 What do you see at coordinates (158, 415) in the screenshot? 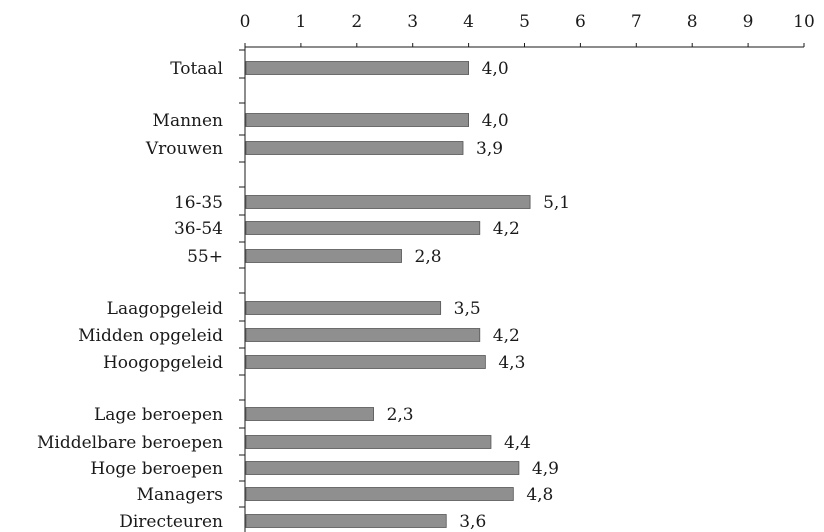
I see `category-label: Lage beroepen` at bounding box center [158, 415].